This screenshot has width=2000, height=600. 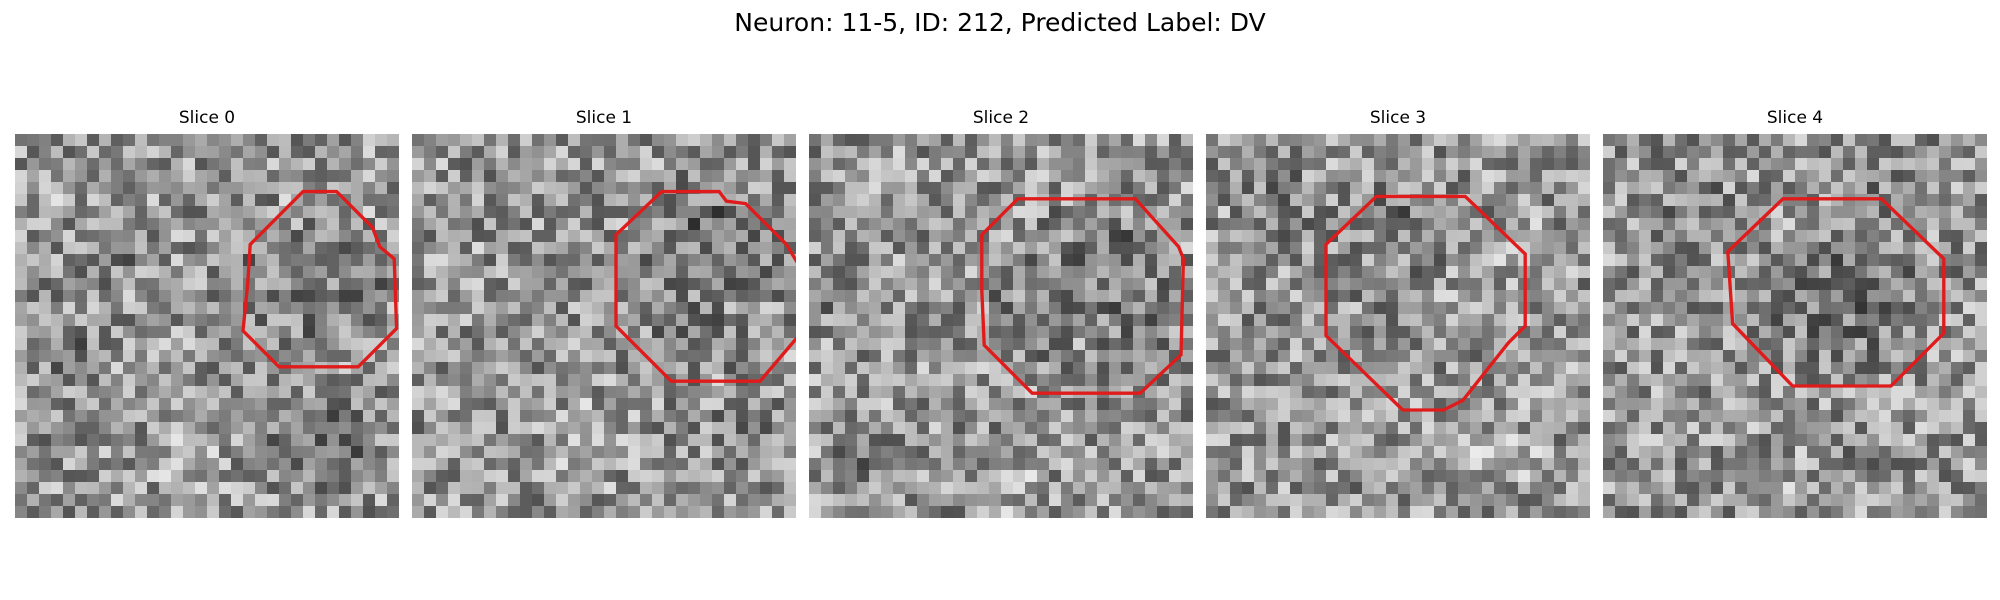 What do you see at coordinates (1795, 118) in the screenshot?
I see `slice-title-4: Slice 4` at bounding box center [1795, 118].